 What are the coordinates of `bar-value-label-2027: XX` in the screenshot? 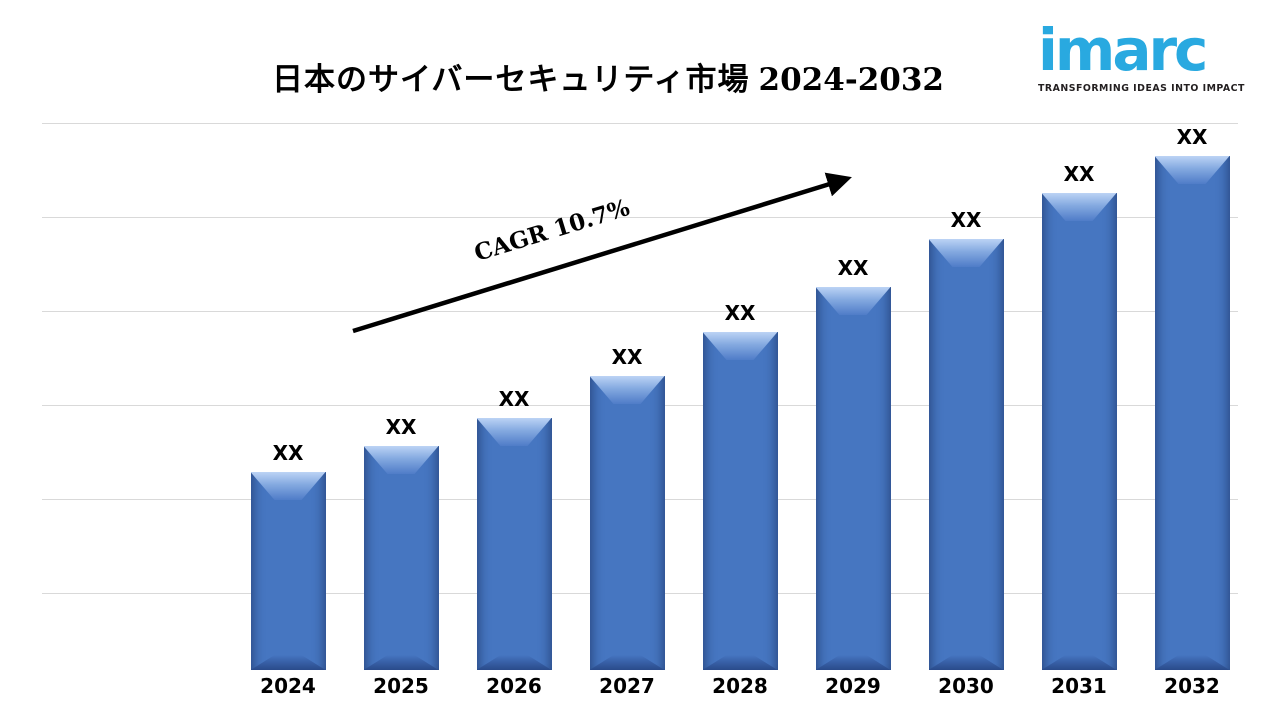 It's located at (627, 357).